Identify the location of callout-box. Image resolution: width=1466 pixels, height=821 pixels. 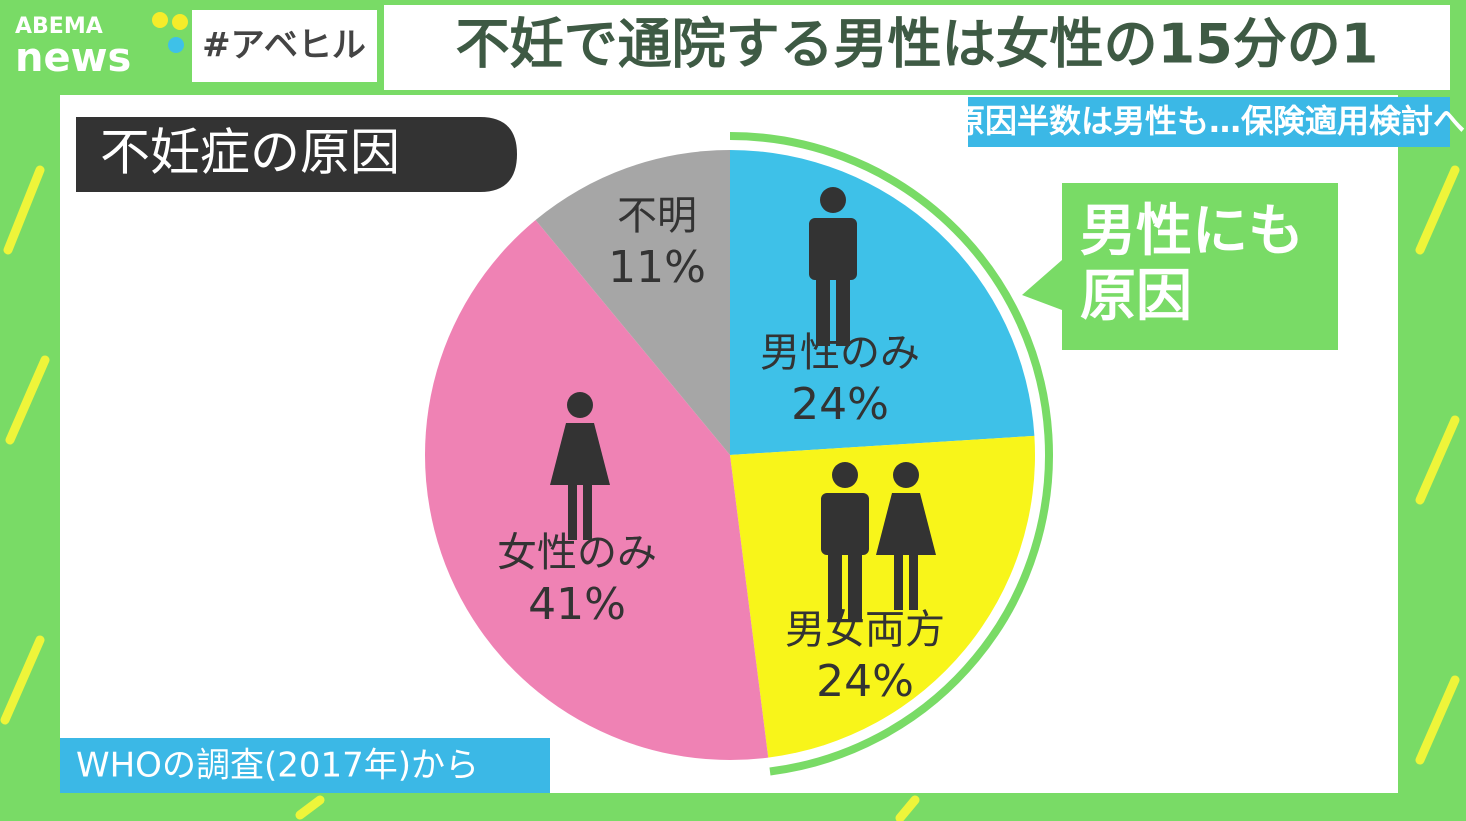
(1180, 266).